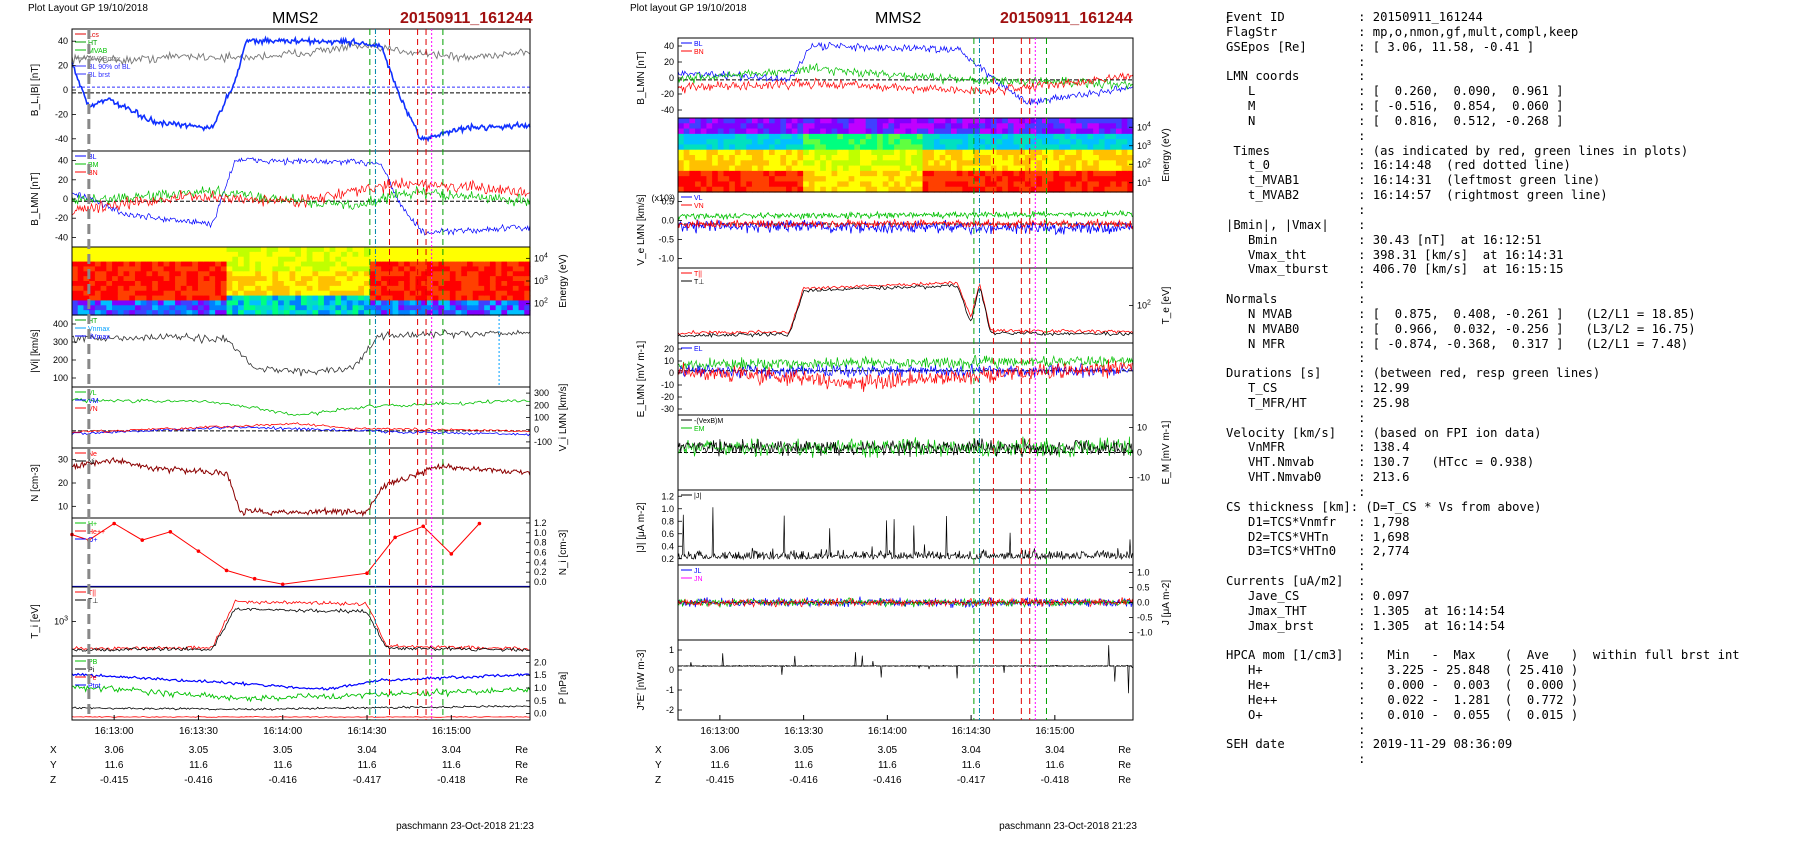  I want to click on position-value: -0.415, so click(114, 780).